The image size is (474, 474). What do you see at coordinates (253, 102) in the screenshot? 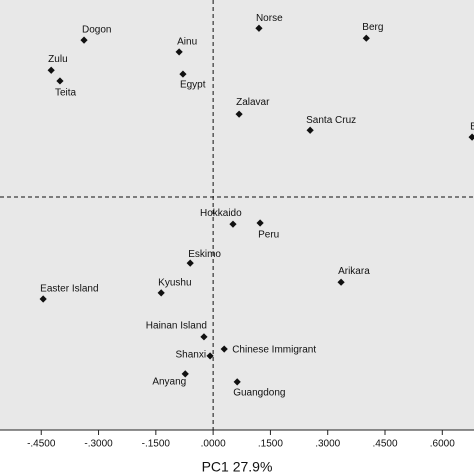
I see `point-label: Zalavar` at bounding box center [253, 102].